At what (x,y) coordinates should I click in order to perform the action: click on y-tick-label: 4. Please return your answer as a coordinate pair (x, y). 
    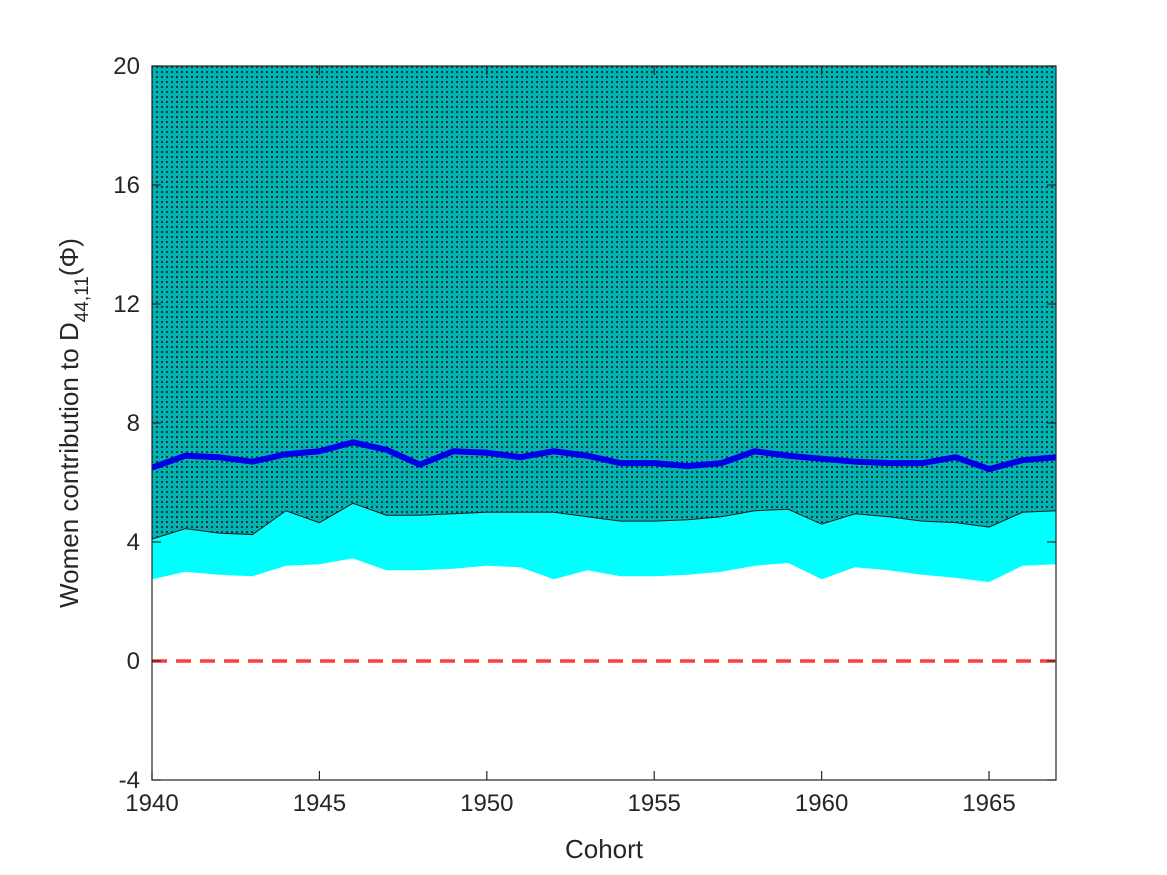
    Looking at the image, I should click on (133, 542).